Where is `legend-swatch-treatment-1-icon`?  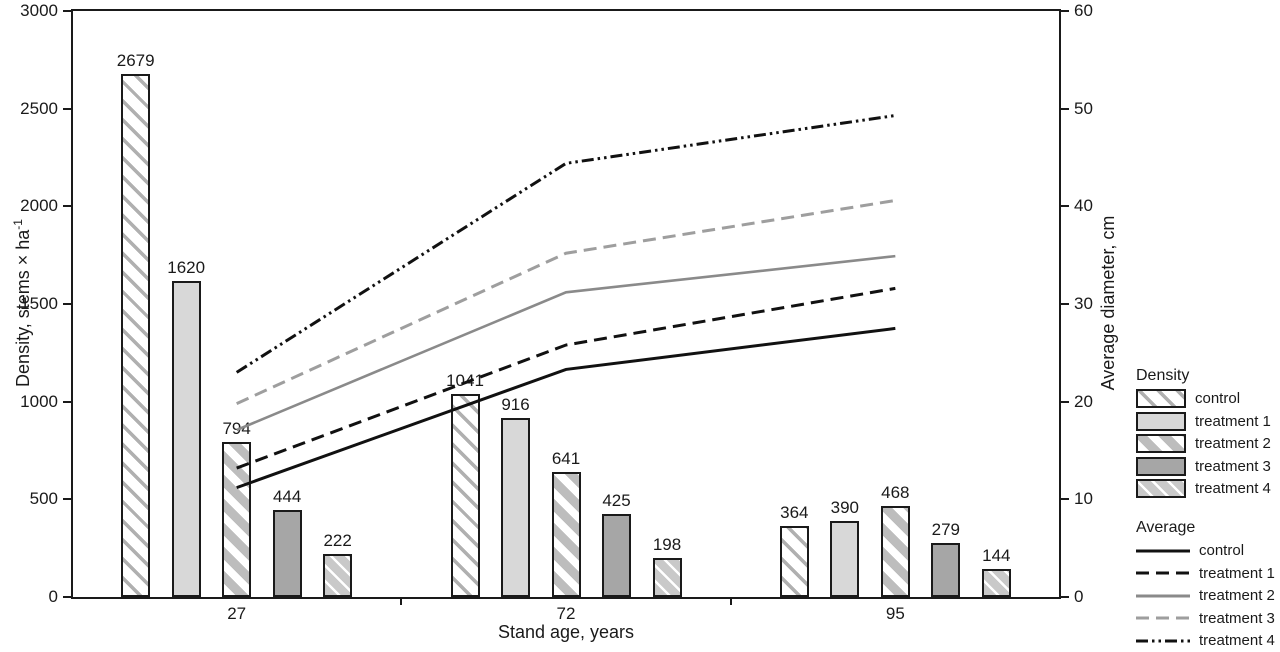
legend-swatch-treatment-1-icon is located at coordinates (1161, 421).